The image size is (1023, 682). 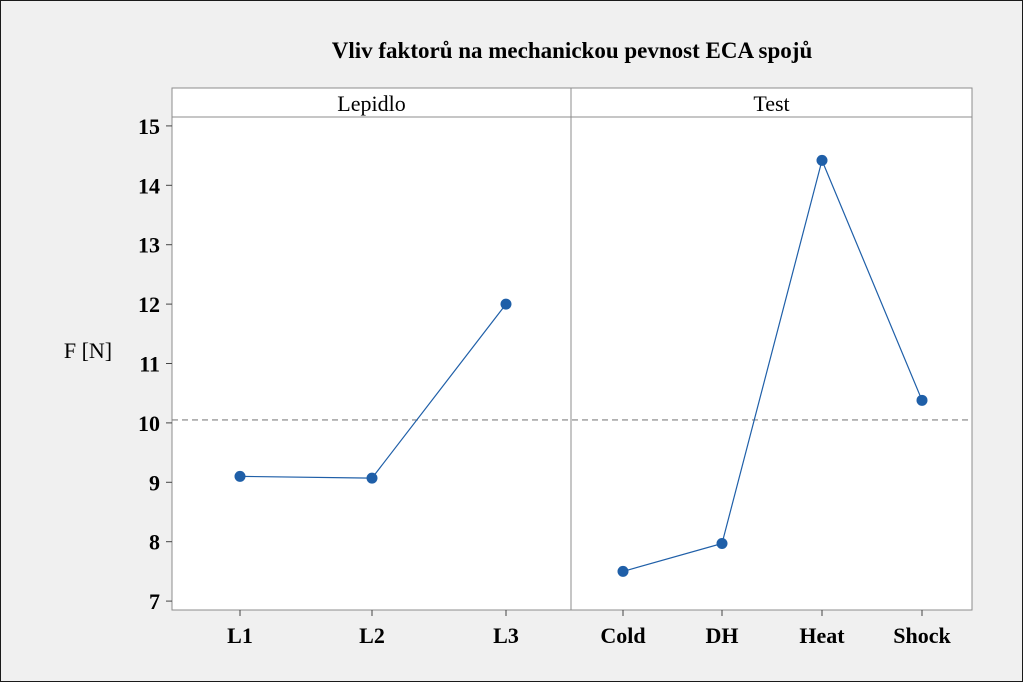 What do you see at coordinates (822, 635) in the screenshot?
I see `x-tick-label: Heat` at bounding box center [822, 635].